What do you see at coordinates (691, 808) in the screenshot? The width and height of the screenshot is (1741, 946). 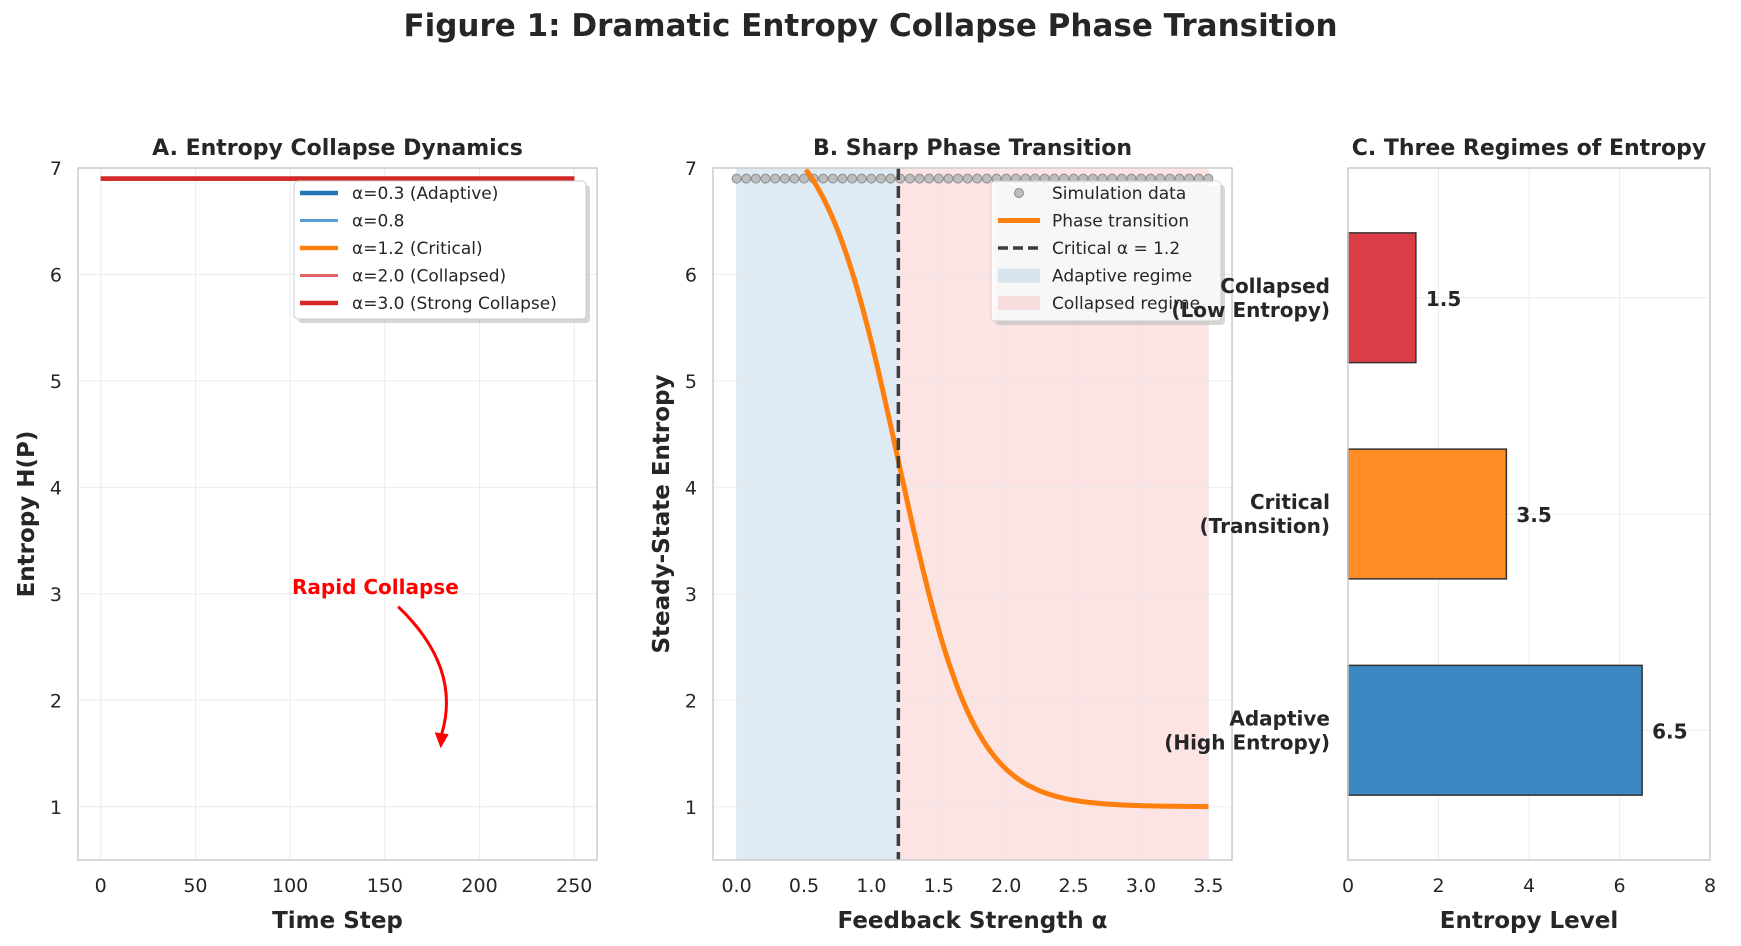 I see `panel-b-y-tick-label: 1` at bounding box center [691, 808].